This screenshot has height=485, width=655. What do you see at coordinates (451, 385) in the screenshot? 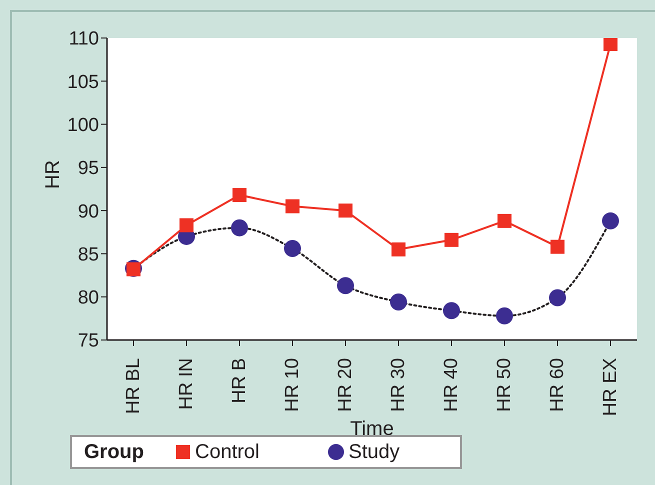
I see `x-tick-label: HR 40` at bounding box center [451, 385].